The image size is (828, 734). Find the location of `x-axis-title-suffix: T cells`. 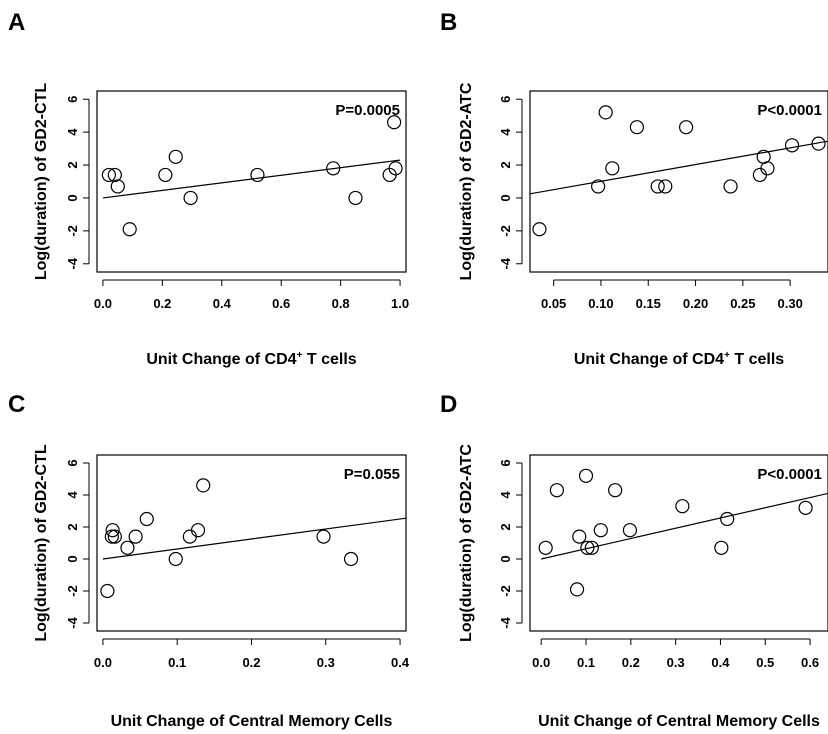

x-axis-title-suffix: T cells is located at coordinates (757, 359).